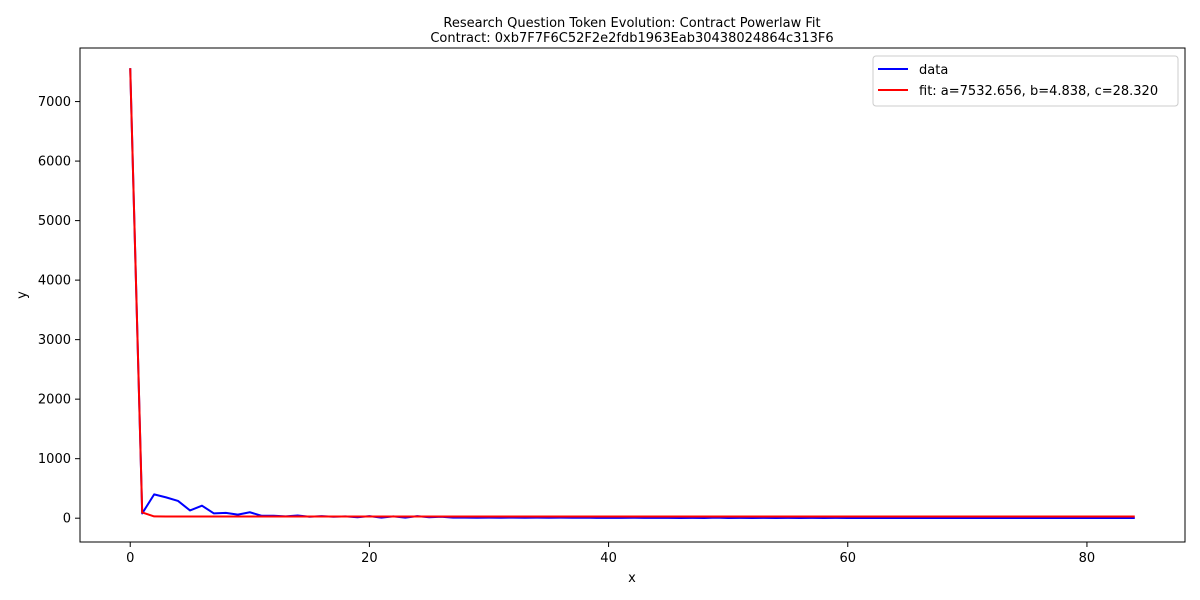  Describe the element at coordinates (54, 162) in the screenshot. I see `y-tick-label: 6000` at that location.